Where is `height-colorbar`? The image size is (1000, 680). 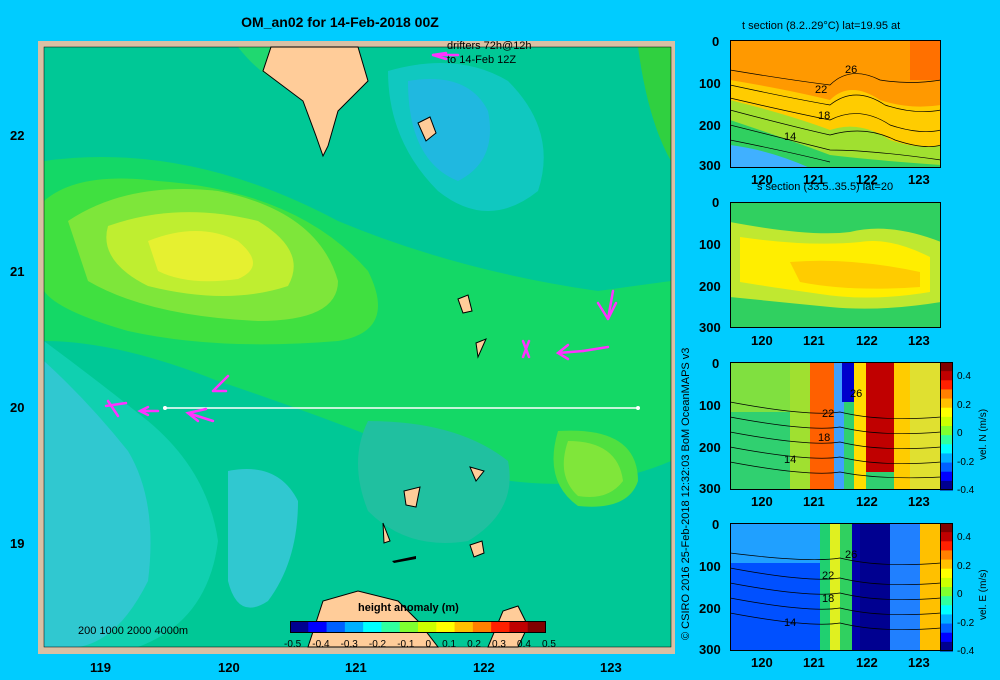 height-colorbar is located at coordinates (418, 627).